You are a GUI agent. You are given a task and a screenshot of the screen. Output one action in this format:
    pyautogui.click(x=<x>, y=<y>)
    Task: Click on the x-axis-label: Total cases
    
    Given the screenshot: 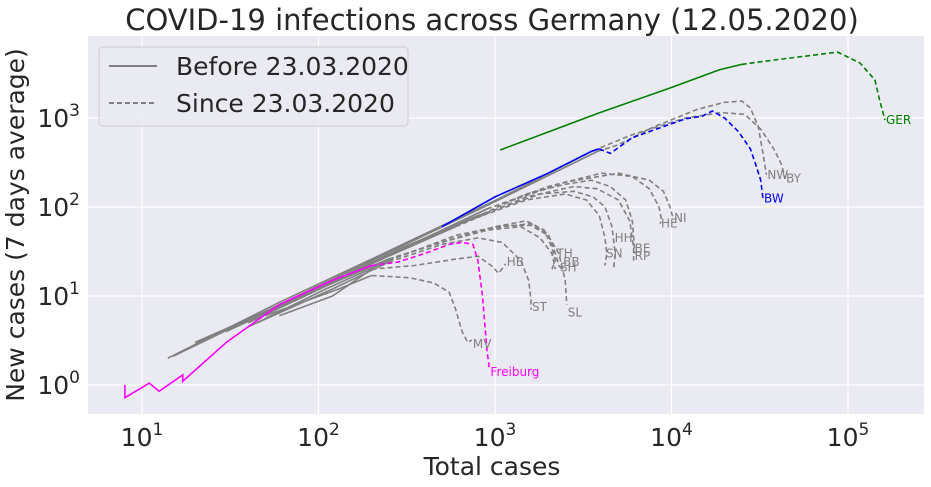 What is the action you would take?
    pyautogui.click(x=492, y=466)
    